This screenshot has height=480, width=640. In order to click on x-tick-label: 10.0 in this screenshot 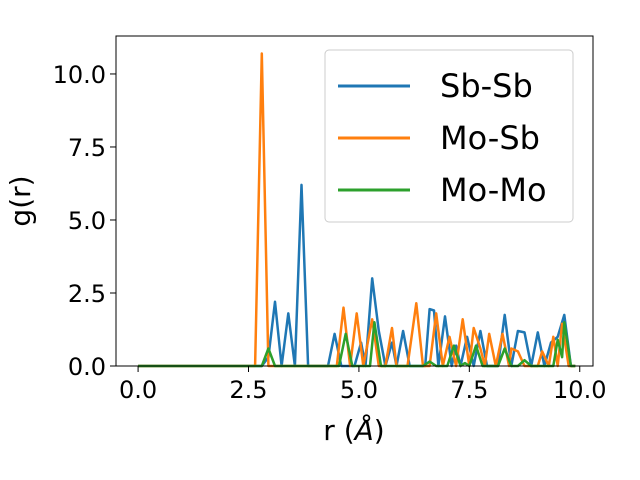, I will do `click(579, 390)`.